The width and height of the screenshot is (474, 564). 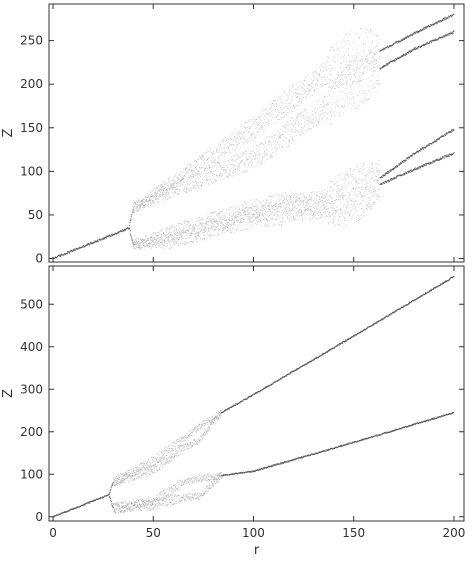 I want to click on y-tick-label: 50, so click(x=35, y=215).